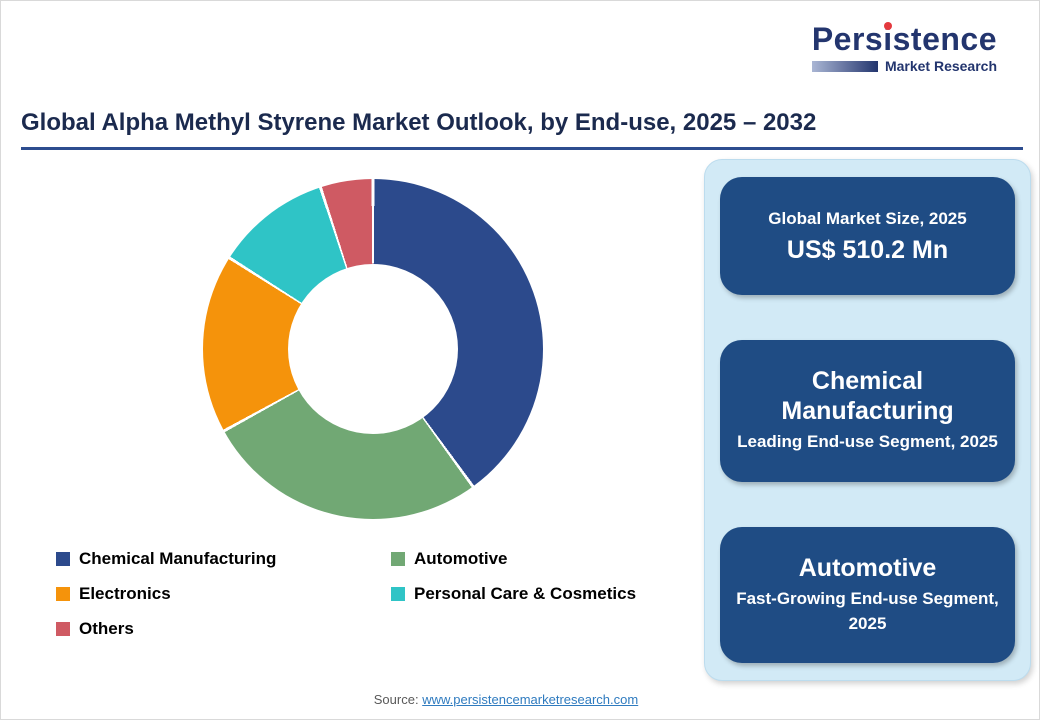 This screenshot has width=1040, height=720. I want to click on source-label: Source:, so click(398, 699).